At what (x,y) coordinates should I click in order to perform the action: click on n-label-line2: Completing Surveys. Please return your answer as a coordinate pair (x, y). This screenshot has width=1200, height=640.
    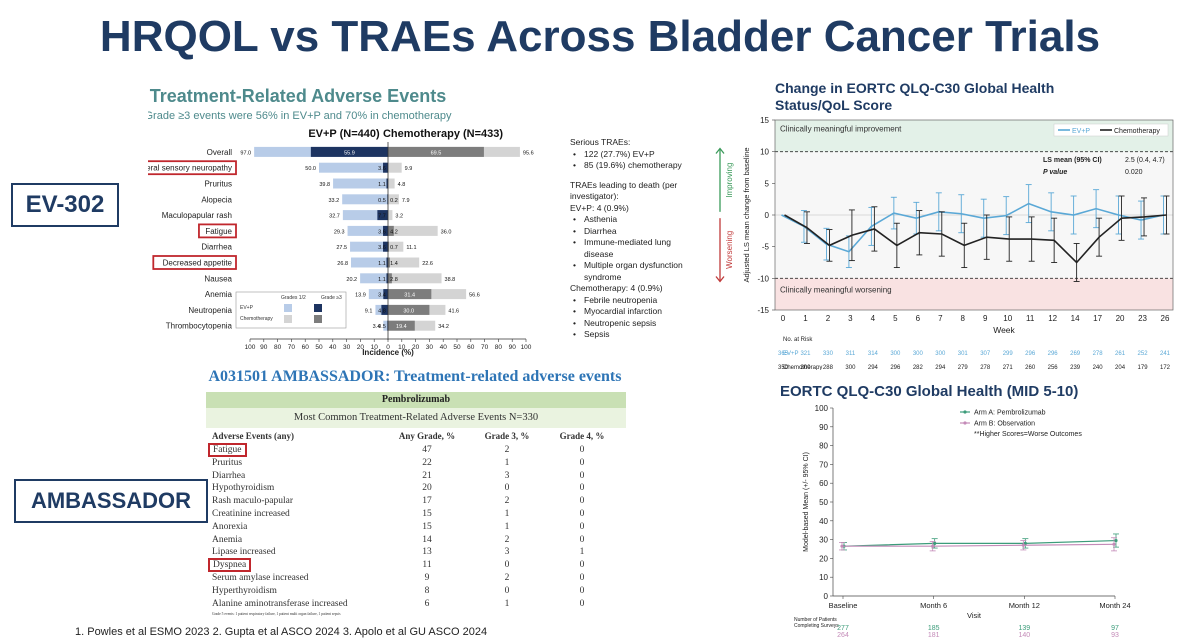
    Looking at the image, I should click on (816, 626).